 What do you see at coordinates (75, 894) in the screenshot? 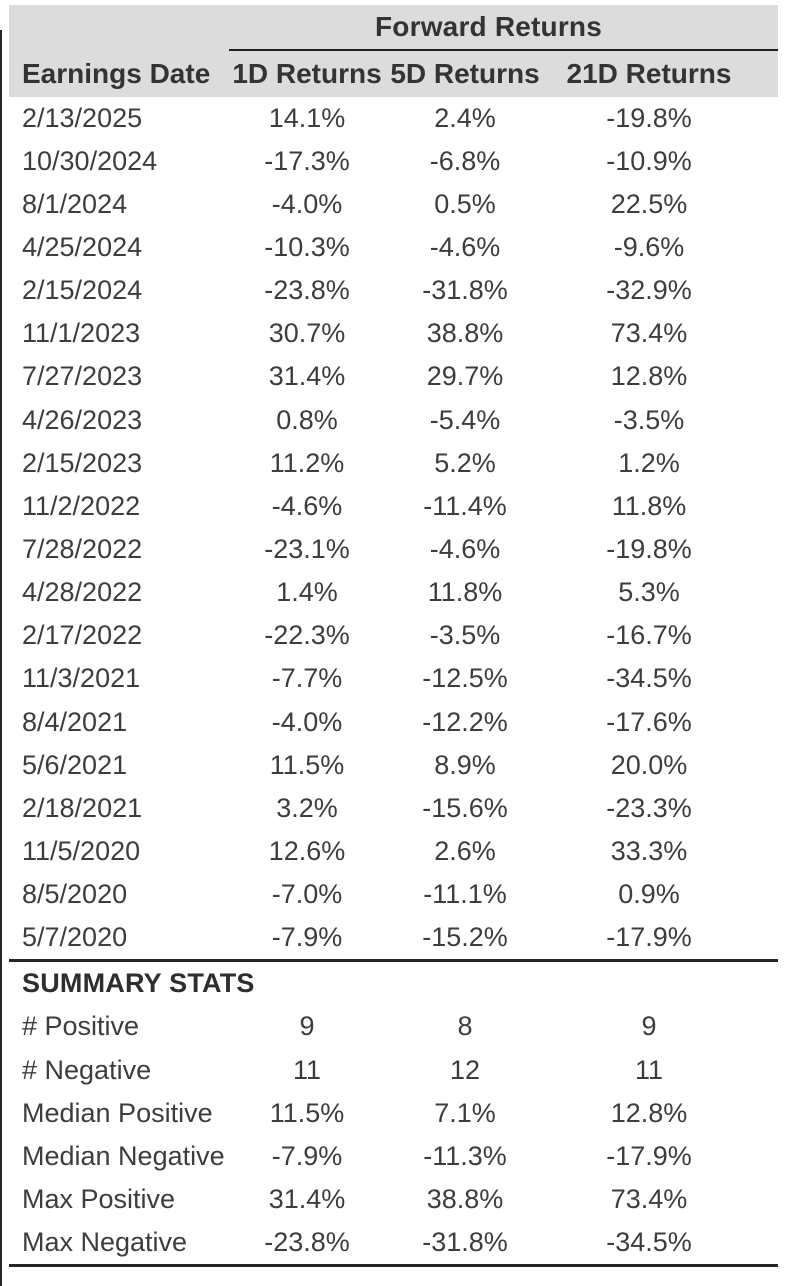
I see `row-label-cell: 8/5/2020` at bounding box center [75, 894].